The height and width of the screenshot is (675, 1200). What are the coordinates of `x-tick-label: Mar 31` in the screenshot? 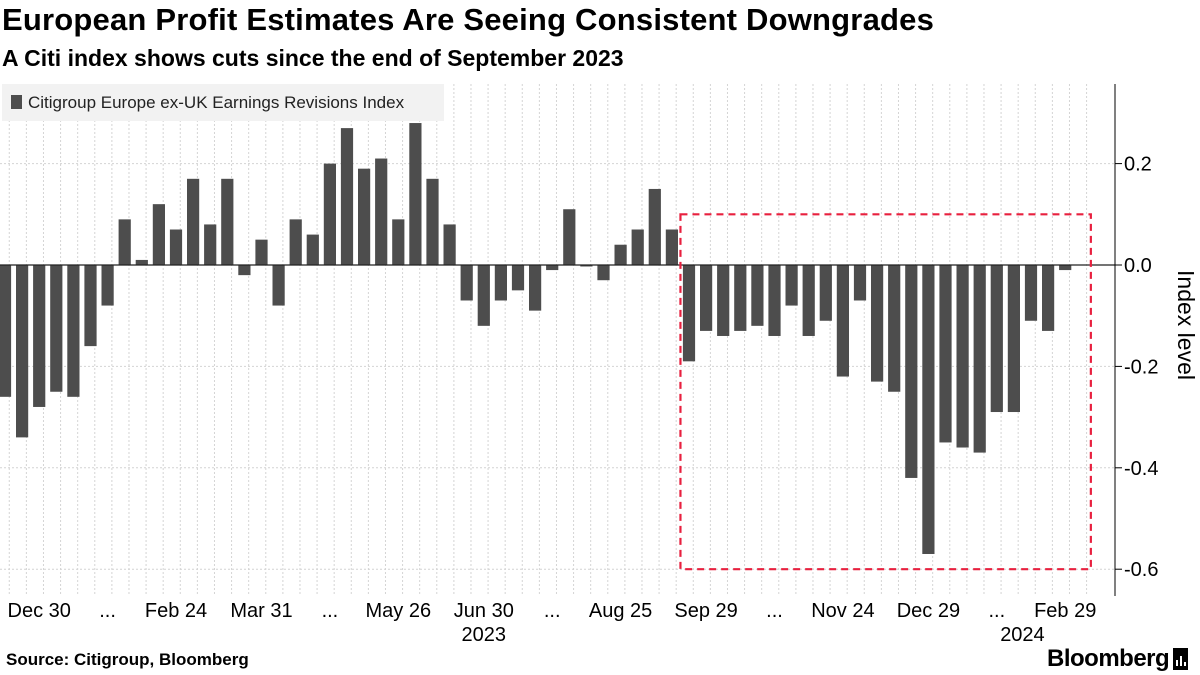 It's located at (261, 611).